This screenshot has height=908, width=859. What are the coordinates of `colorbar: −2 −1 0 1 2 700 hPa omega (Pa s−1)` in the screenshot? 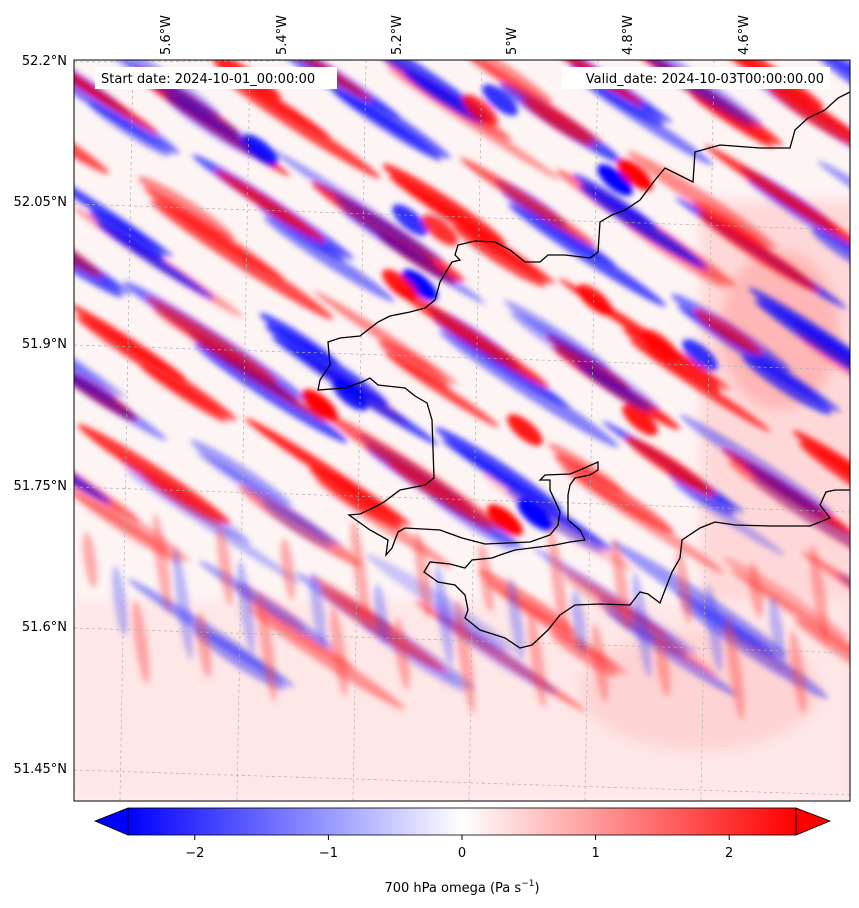 It's located at (462, 851).